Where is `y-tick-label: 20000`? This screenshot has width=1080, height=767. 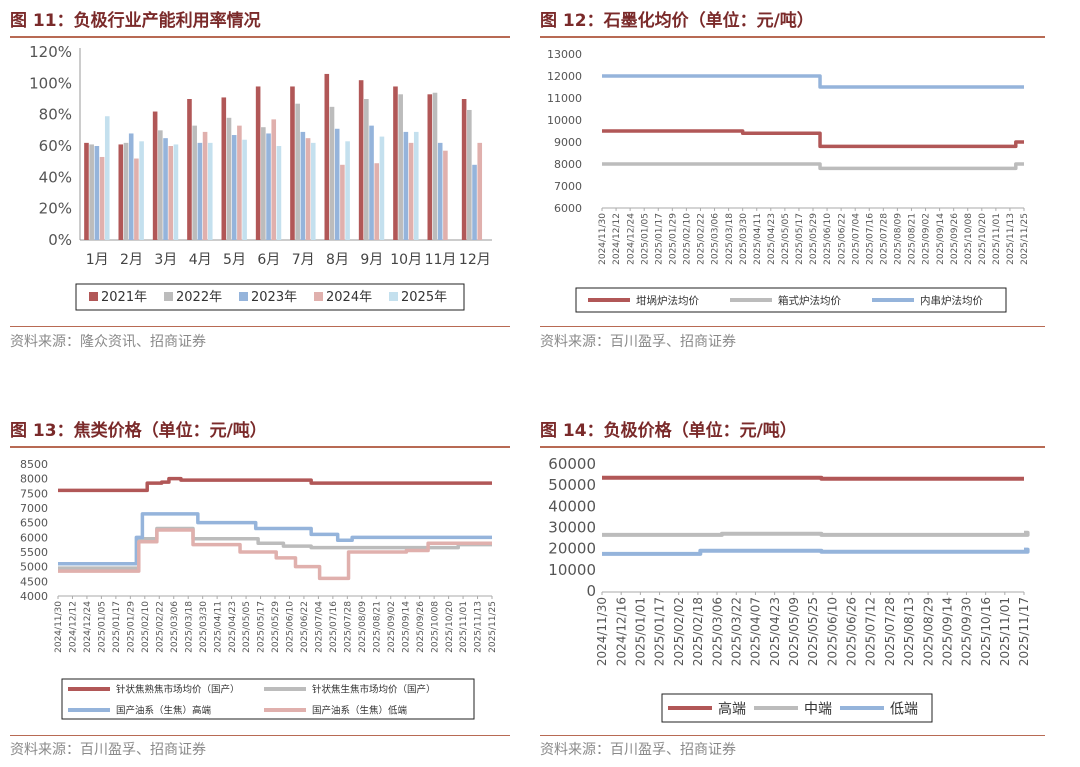
y-tick-label: 20000 is located at coordinates (572, 549).